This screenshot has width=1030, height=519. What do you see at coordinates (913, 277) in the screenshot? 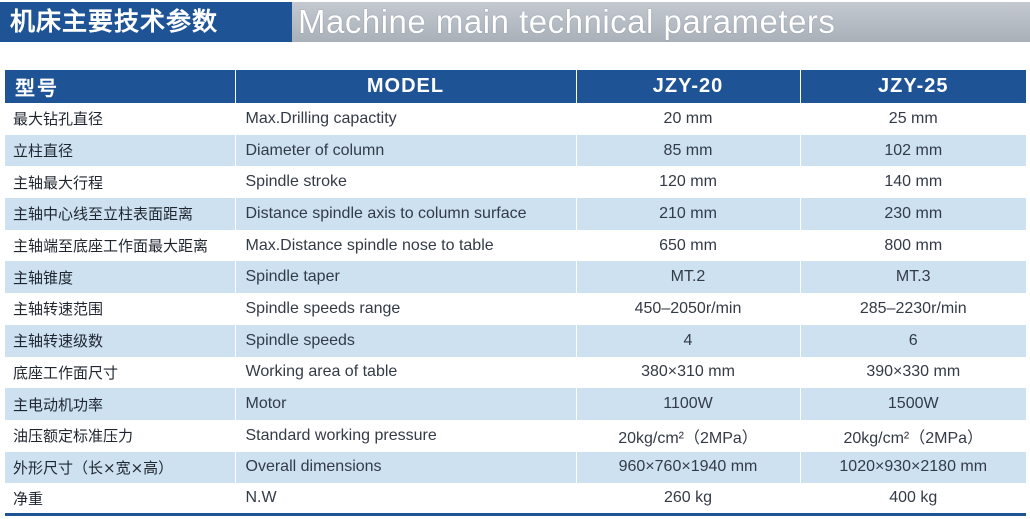
I see `value-jzy-25: MT.3` at bounding box center [913, 277].